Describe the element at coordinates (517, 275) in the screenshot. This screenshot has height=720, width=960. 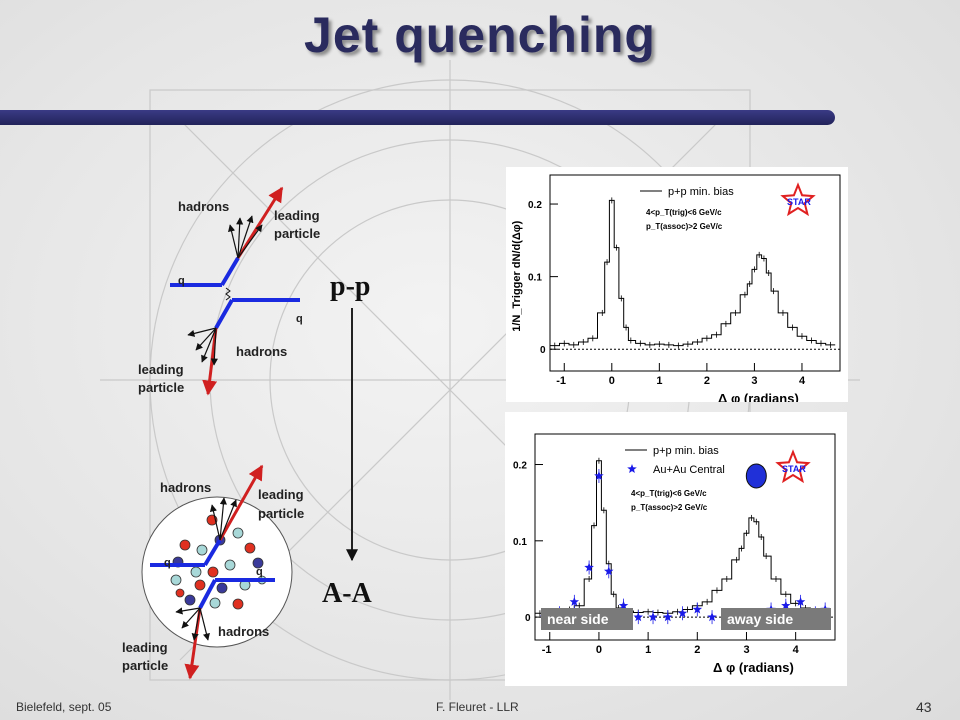
I see `y-axis-label: 1/N_Trigger dN/d(Δφ)` at that location.